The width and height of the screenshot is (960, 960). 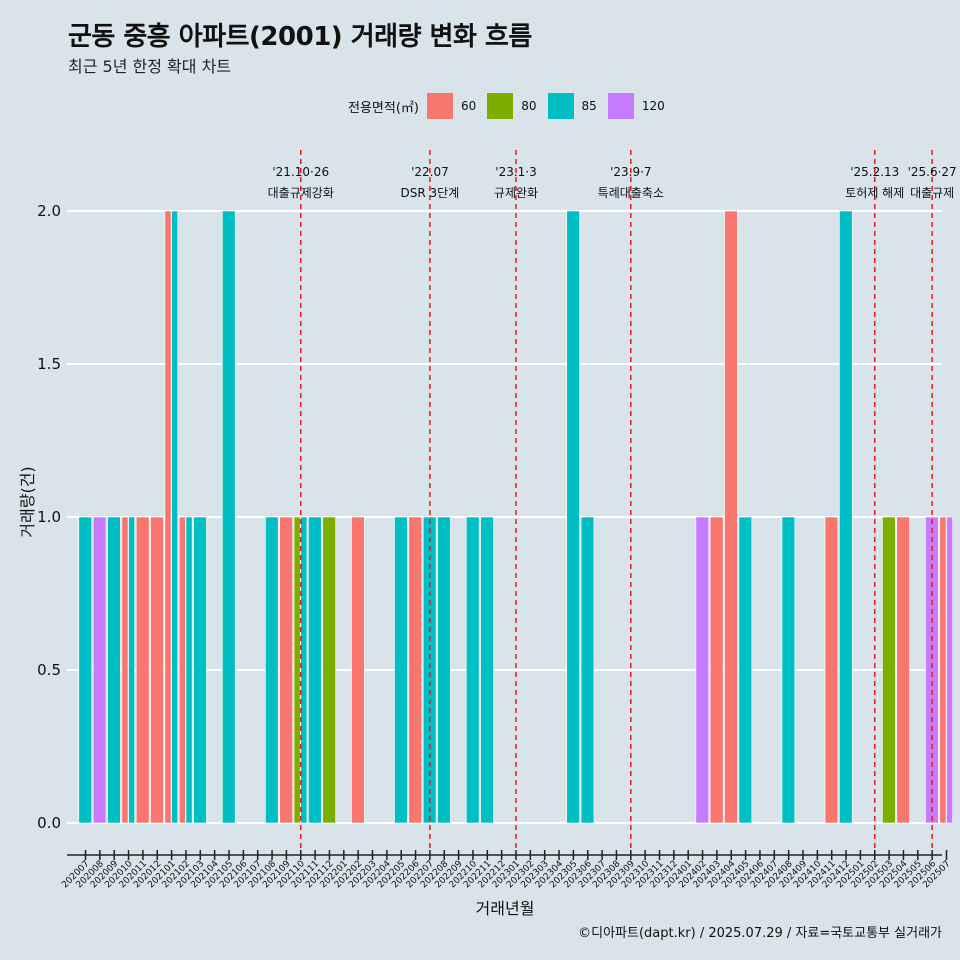 I want to click on legend-label-80: 80, so click(x=529, y=106).